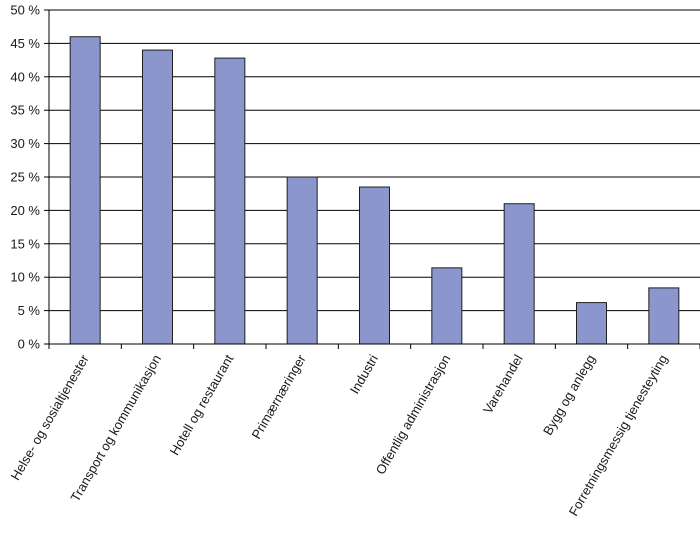  Describe the element at coordinates (25, 43) in the screenshot. I see `y-tick-label: 45 %` at that location.